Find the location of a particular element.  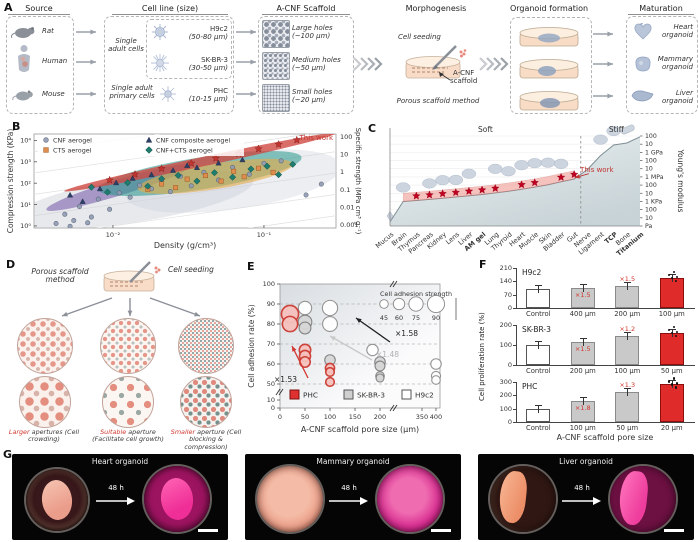

aperture-large-zoom-circle is located at coordinates (45, 402).